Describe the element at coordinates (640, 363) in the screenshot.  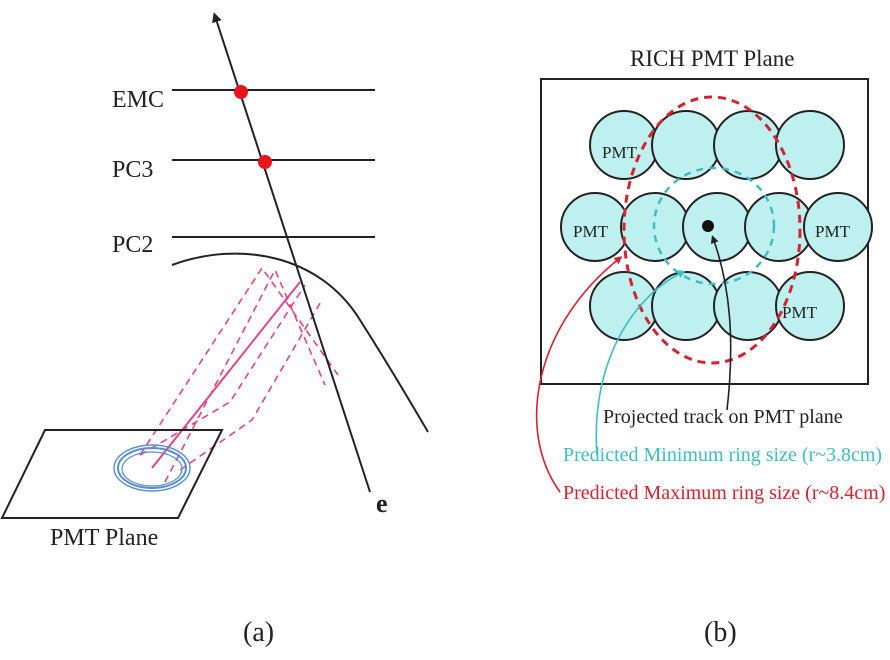
I see `min-ring-arrow` at that location.